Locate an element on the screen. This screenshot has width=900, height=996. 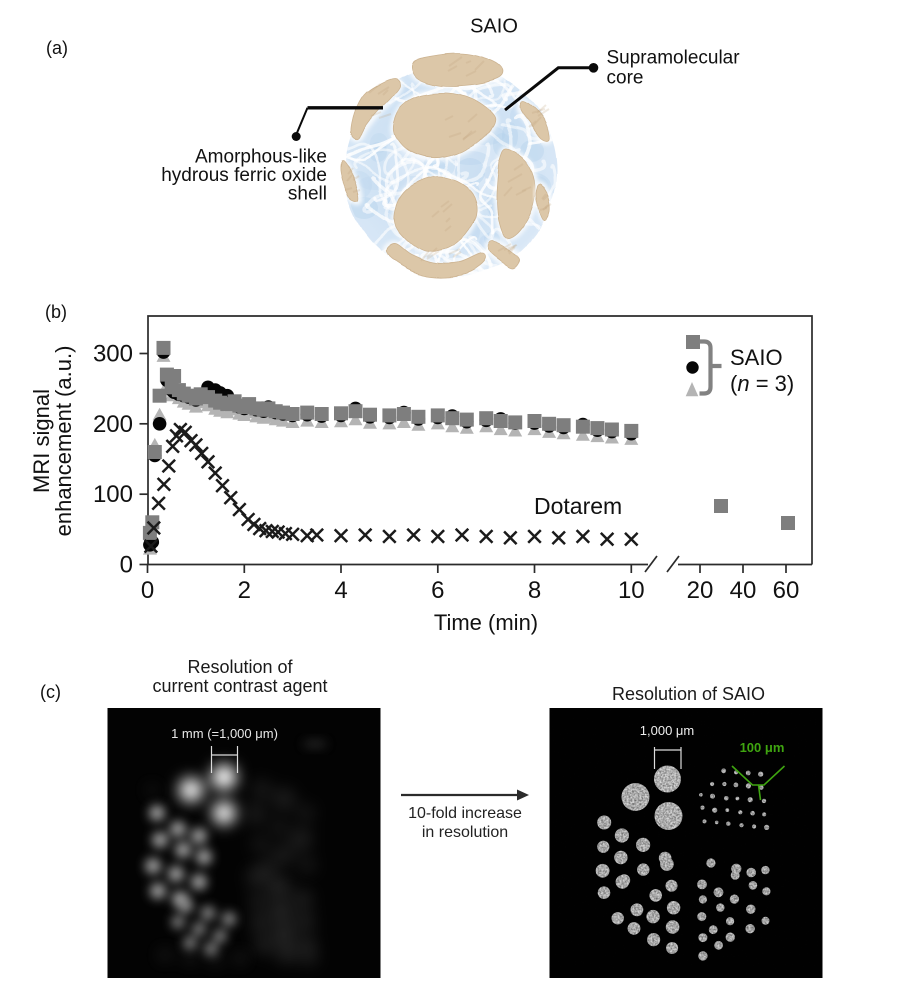
svg-text: Amorphous-like is located at coordinates (261, 157).